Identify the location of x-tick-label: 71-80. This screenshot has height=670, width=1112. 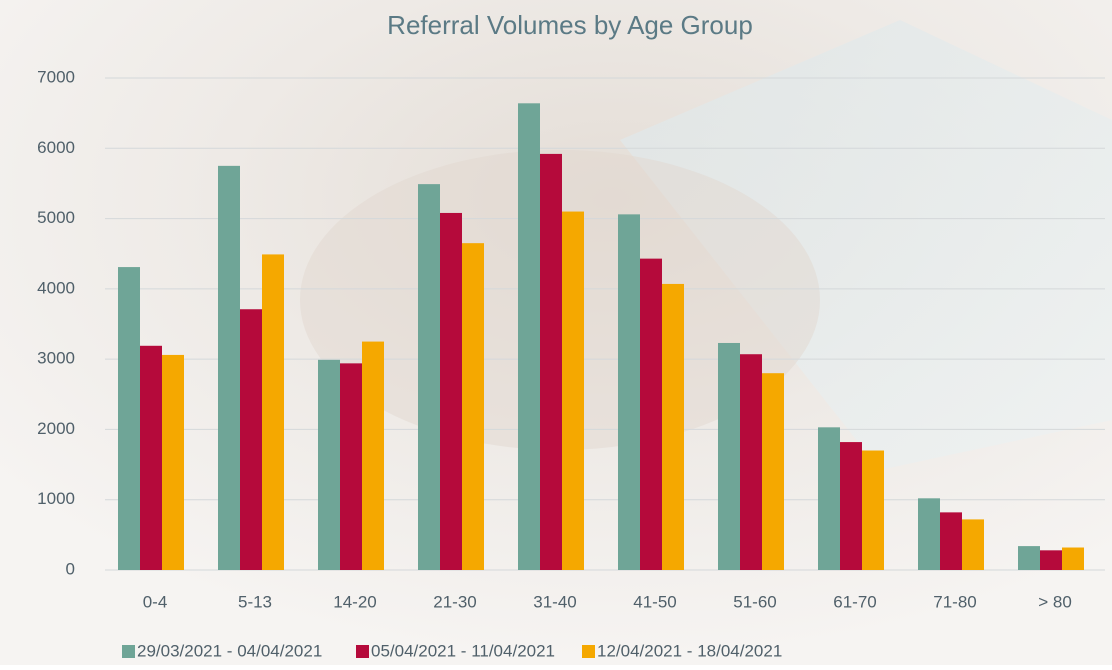
(954, 601).